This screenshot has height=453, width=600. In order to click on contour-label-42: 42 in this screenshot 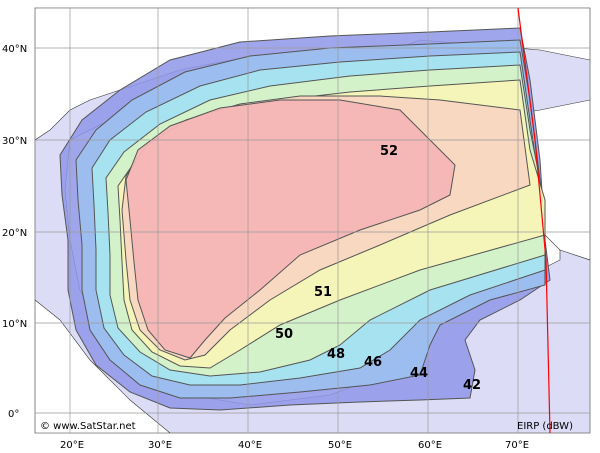, I will do `click(472, 385)`.